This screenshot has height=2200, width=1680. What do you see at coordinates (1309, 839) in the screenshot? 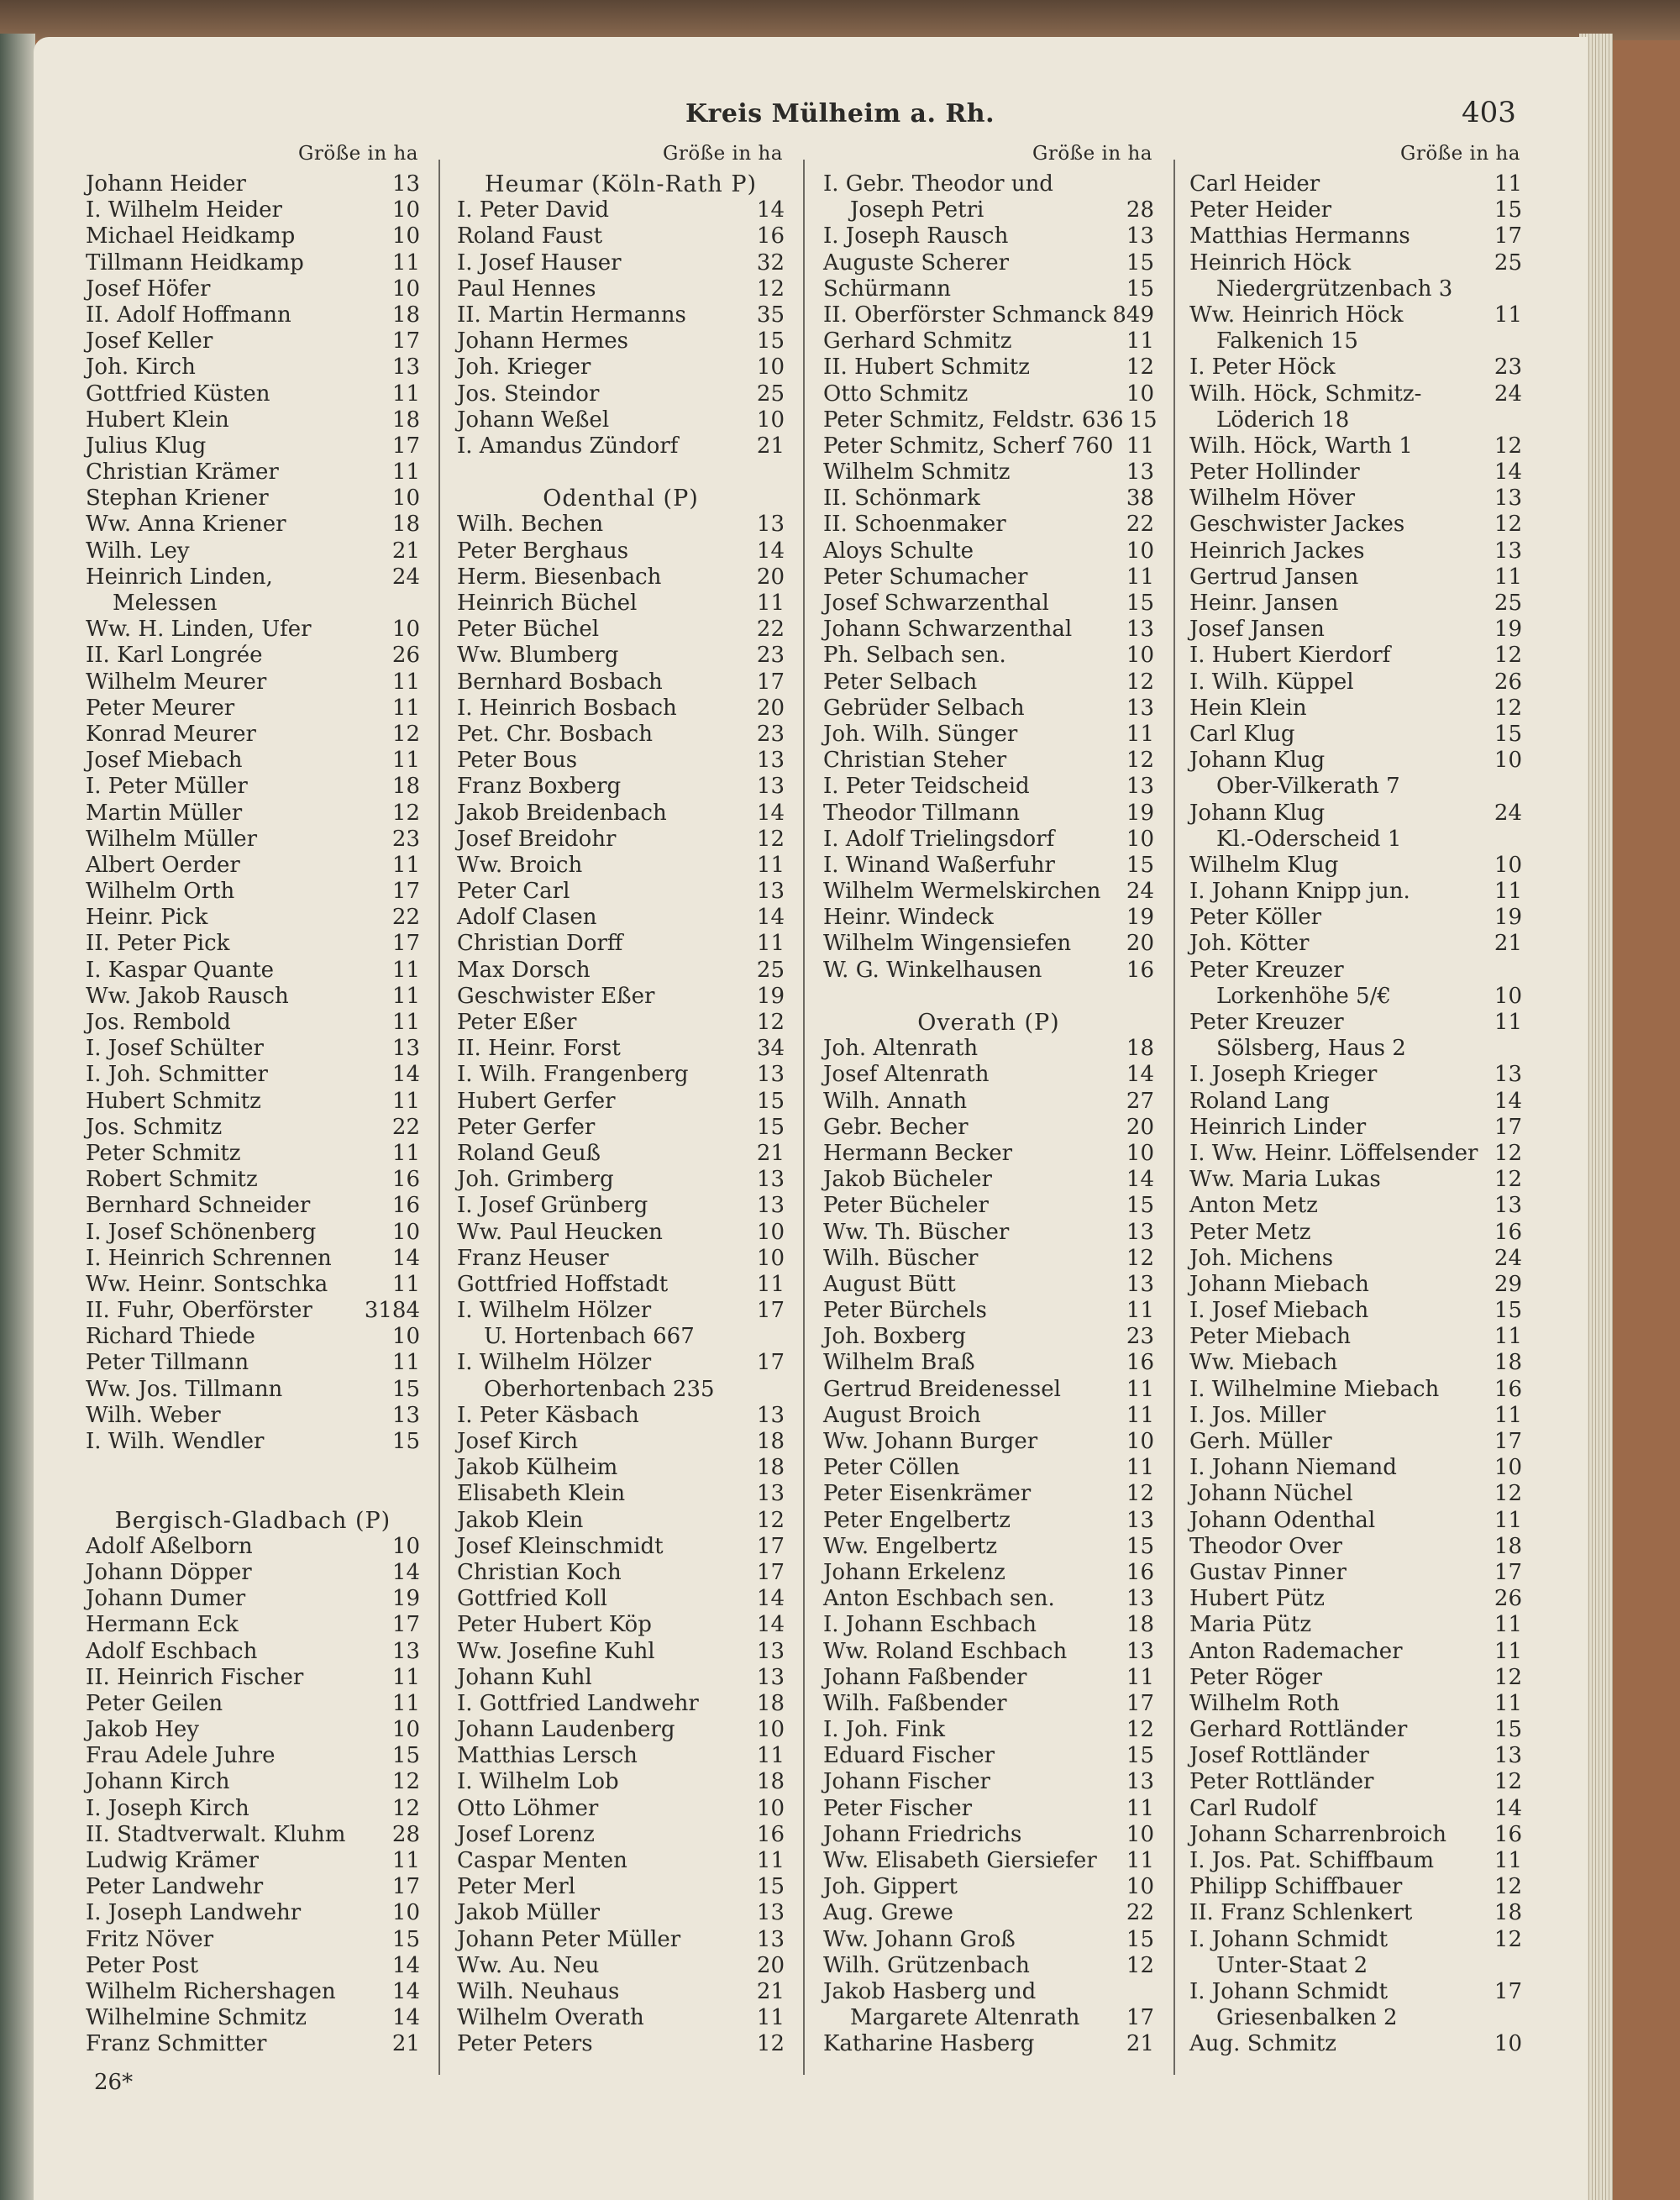
I see `owner-name: Kl.-Oderscheid 1` at bounding box center [1309, 839].